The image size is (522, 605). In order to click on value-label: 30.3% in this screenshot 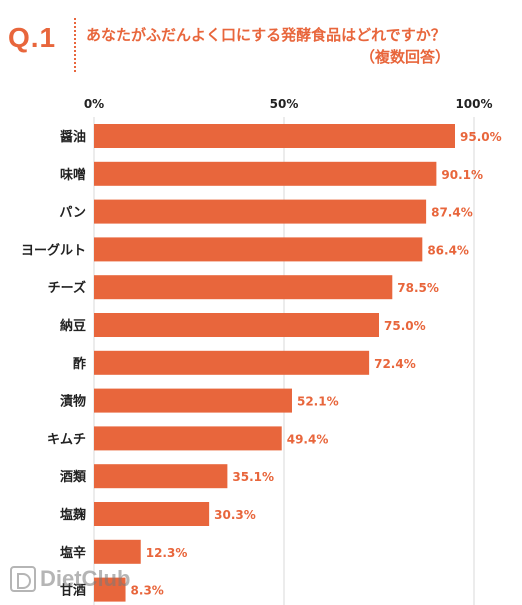, I will do `click(235, 515)`.